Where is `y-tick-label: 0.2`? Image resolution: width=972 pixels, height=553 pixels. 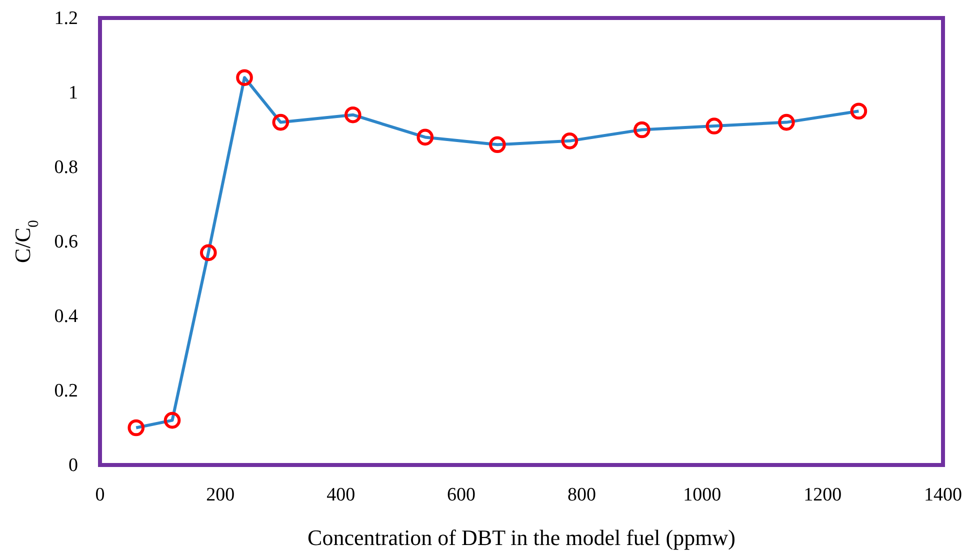 y-tick-label: 0.2 is located at coordinates (66, 391).